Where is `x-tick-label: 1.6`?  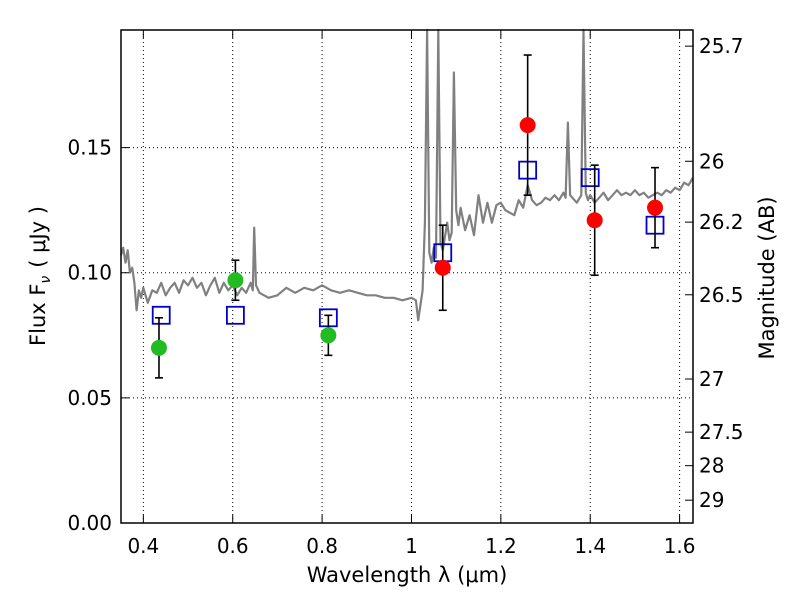 x-tick-label: 1.6 is located at coordinates (680, 546).